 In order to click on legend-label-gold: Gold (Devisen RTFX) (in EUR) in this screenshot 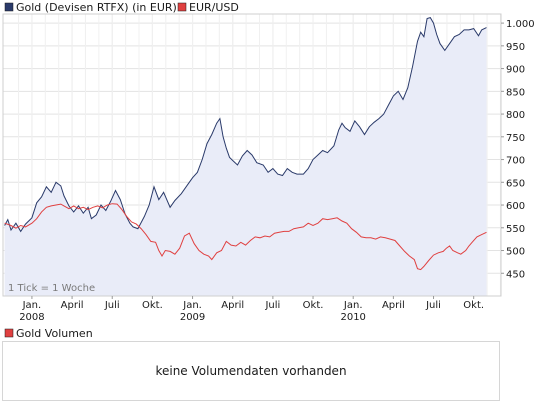, I will do `click(96, 7)`.